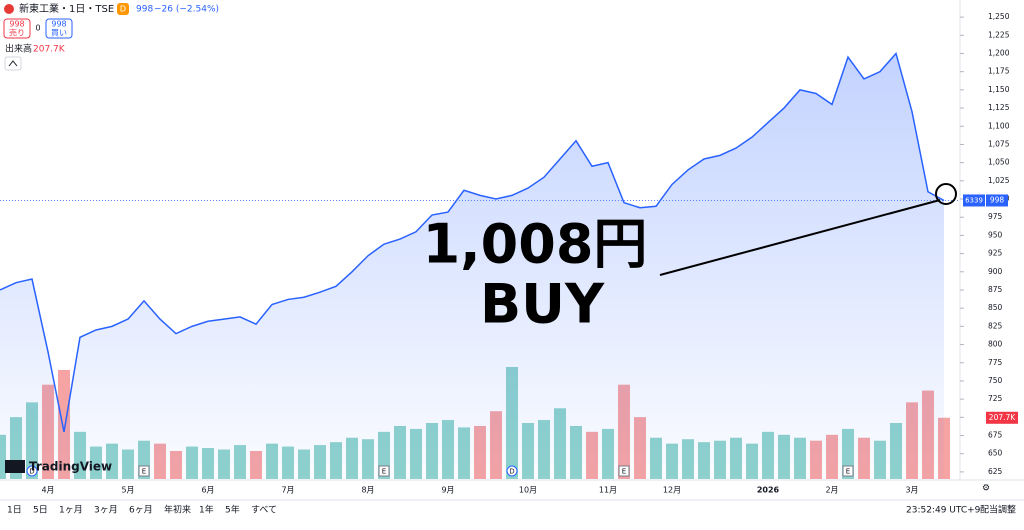 This screenshot has width=1024, height=530. I want to click on annotation-price: 1,008円, so click(535, 244).